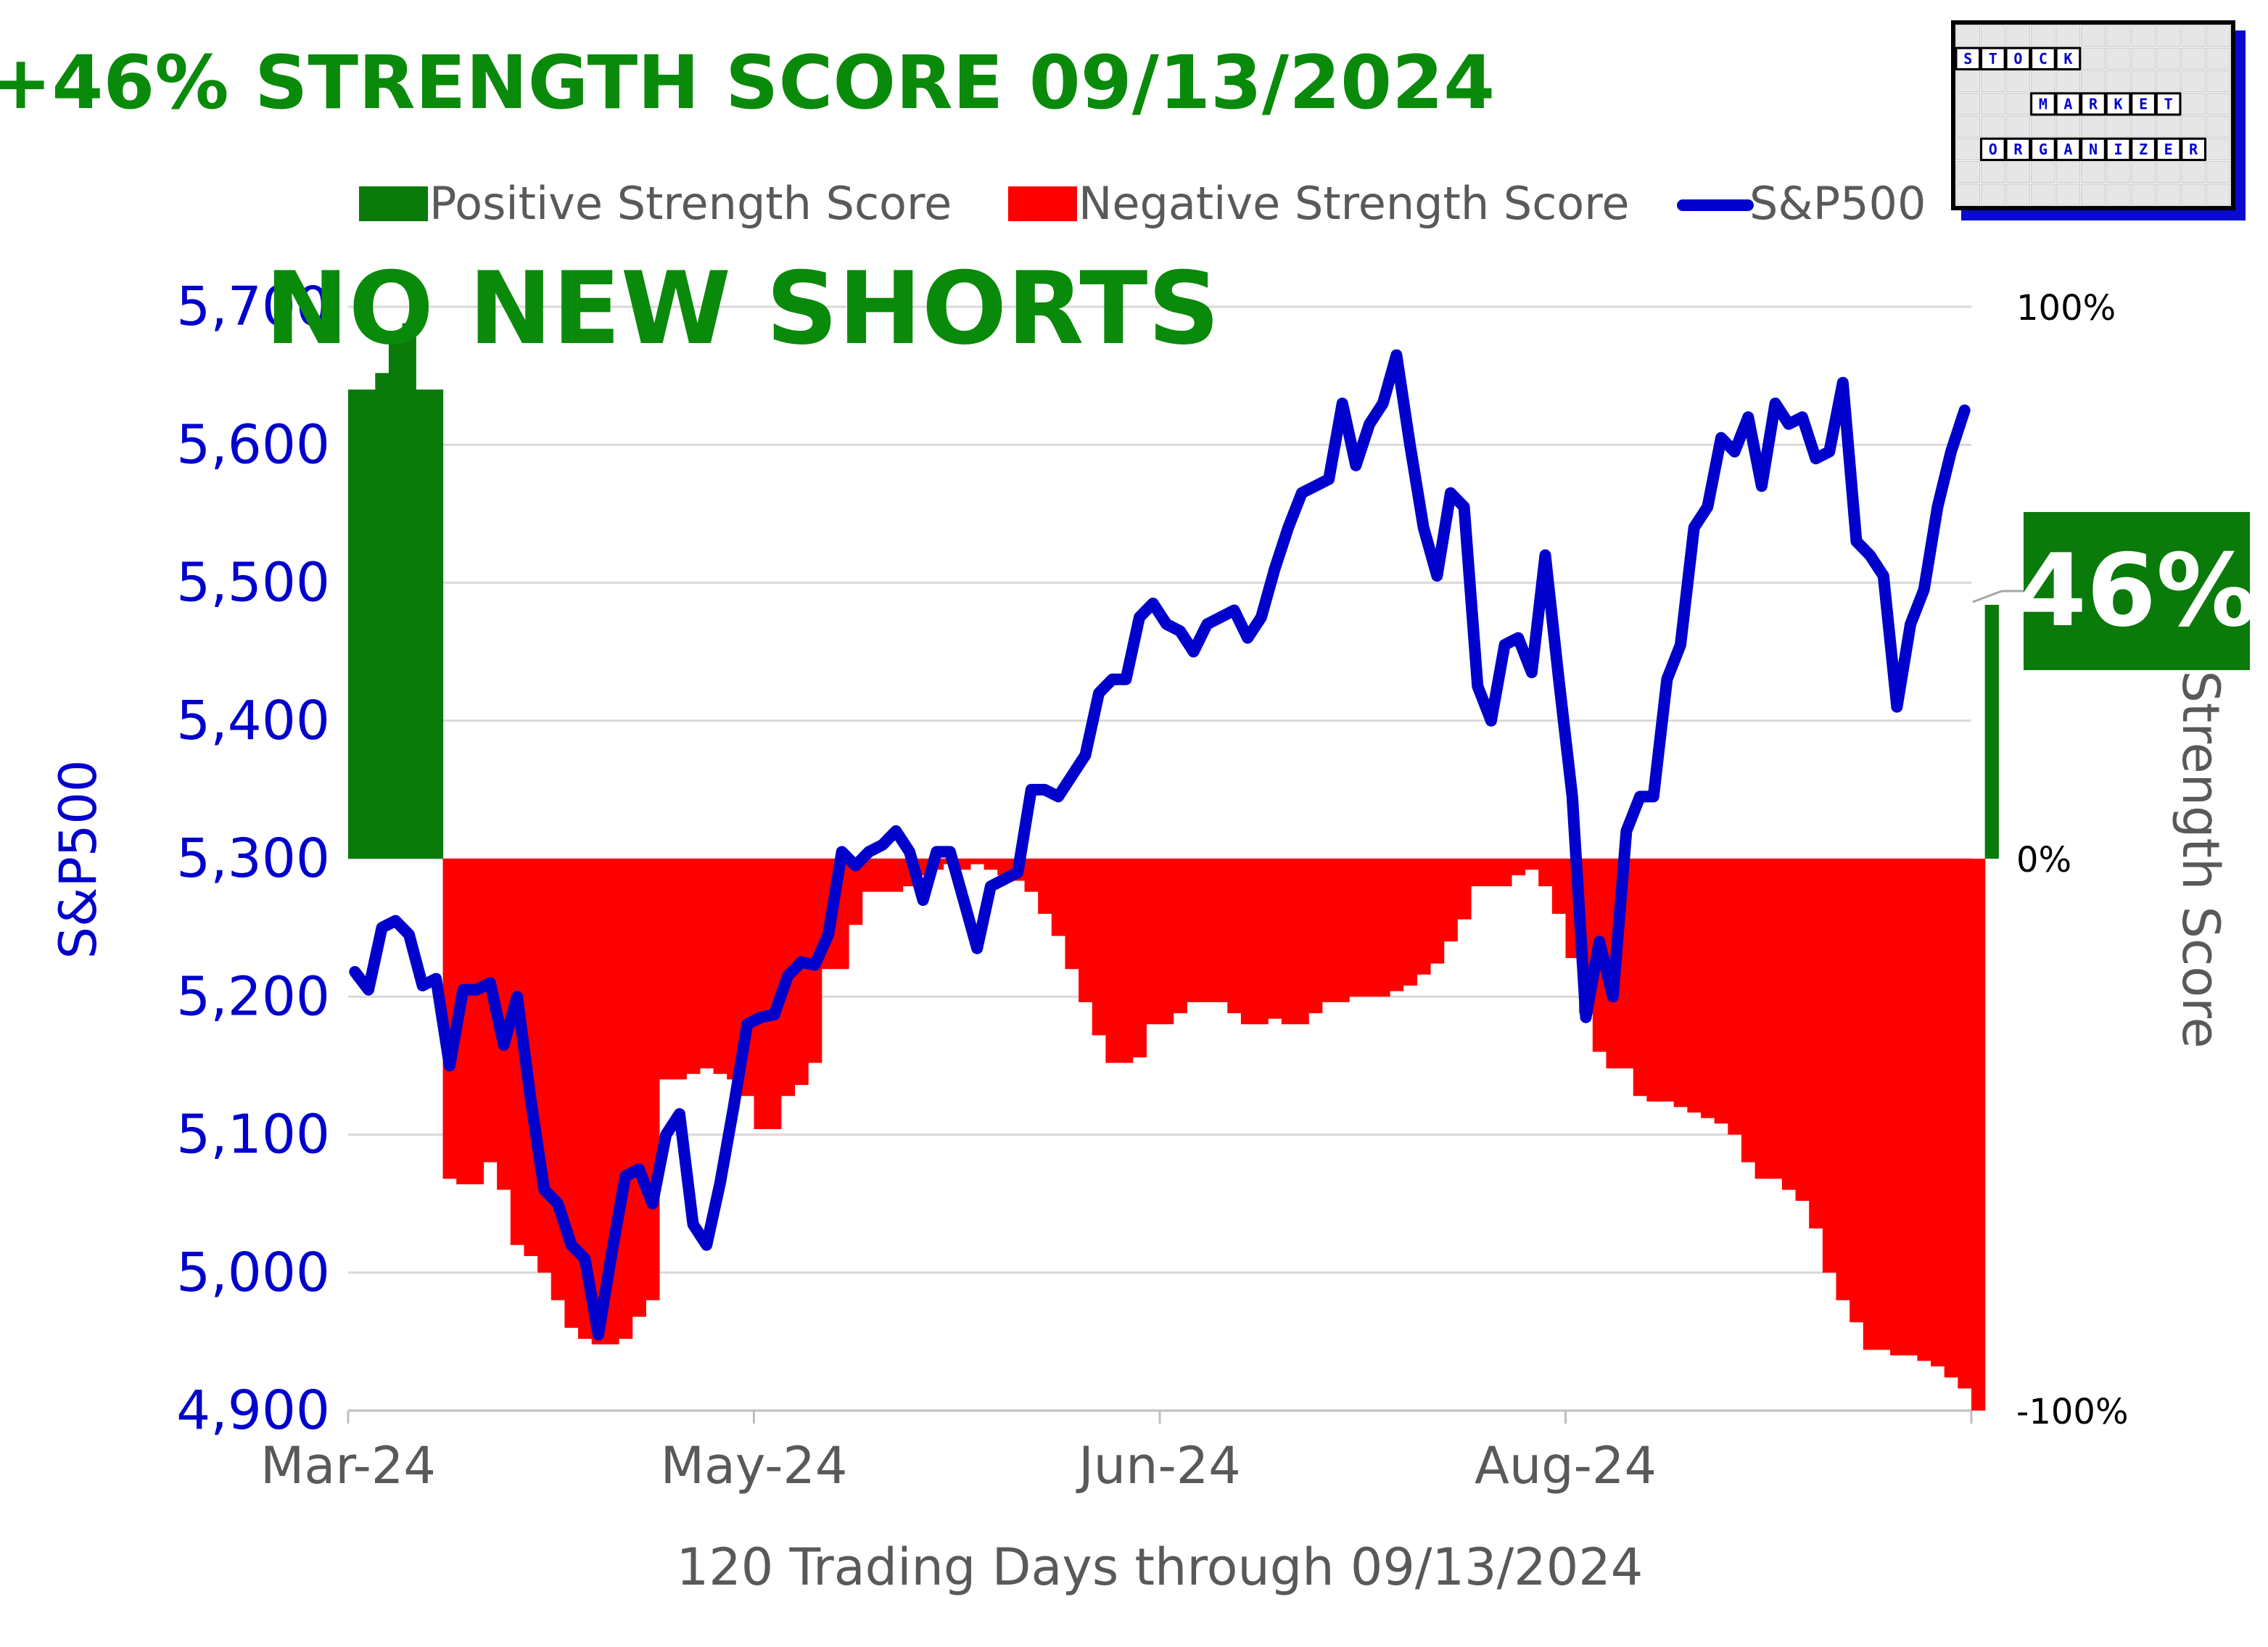 This screenshot has width=2268, height=1647. What do you see at coordinates (2072, 1412) in the screenshot?
I see `y-right-tick-label: -100%` at bounding box center [2072, 1412].